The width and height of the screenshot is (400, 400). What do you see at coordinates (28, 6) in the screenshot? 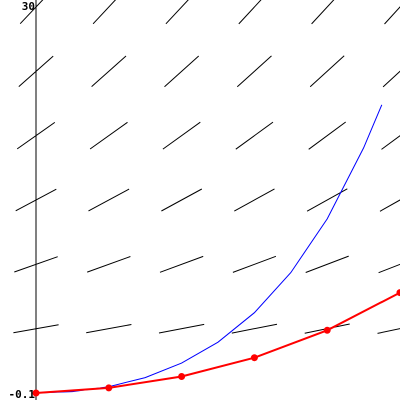
I see `y-tick-label-top: 30` at bounding box center [28, 6].